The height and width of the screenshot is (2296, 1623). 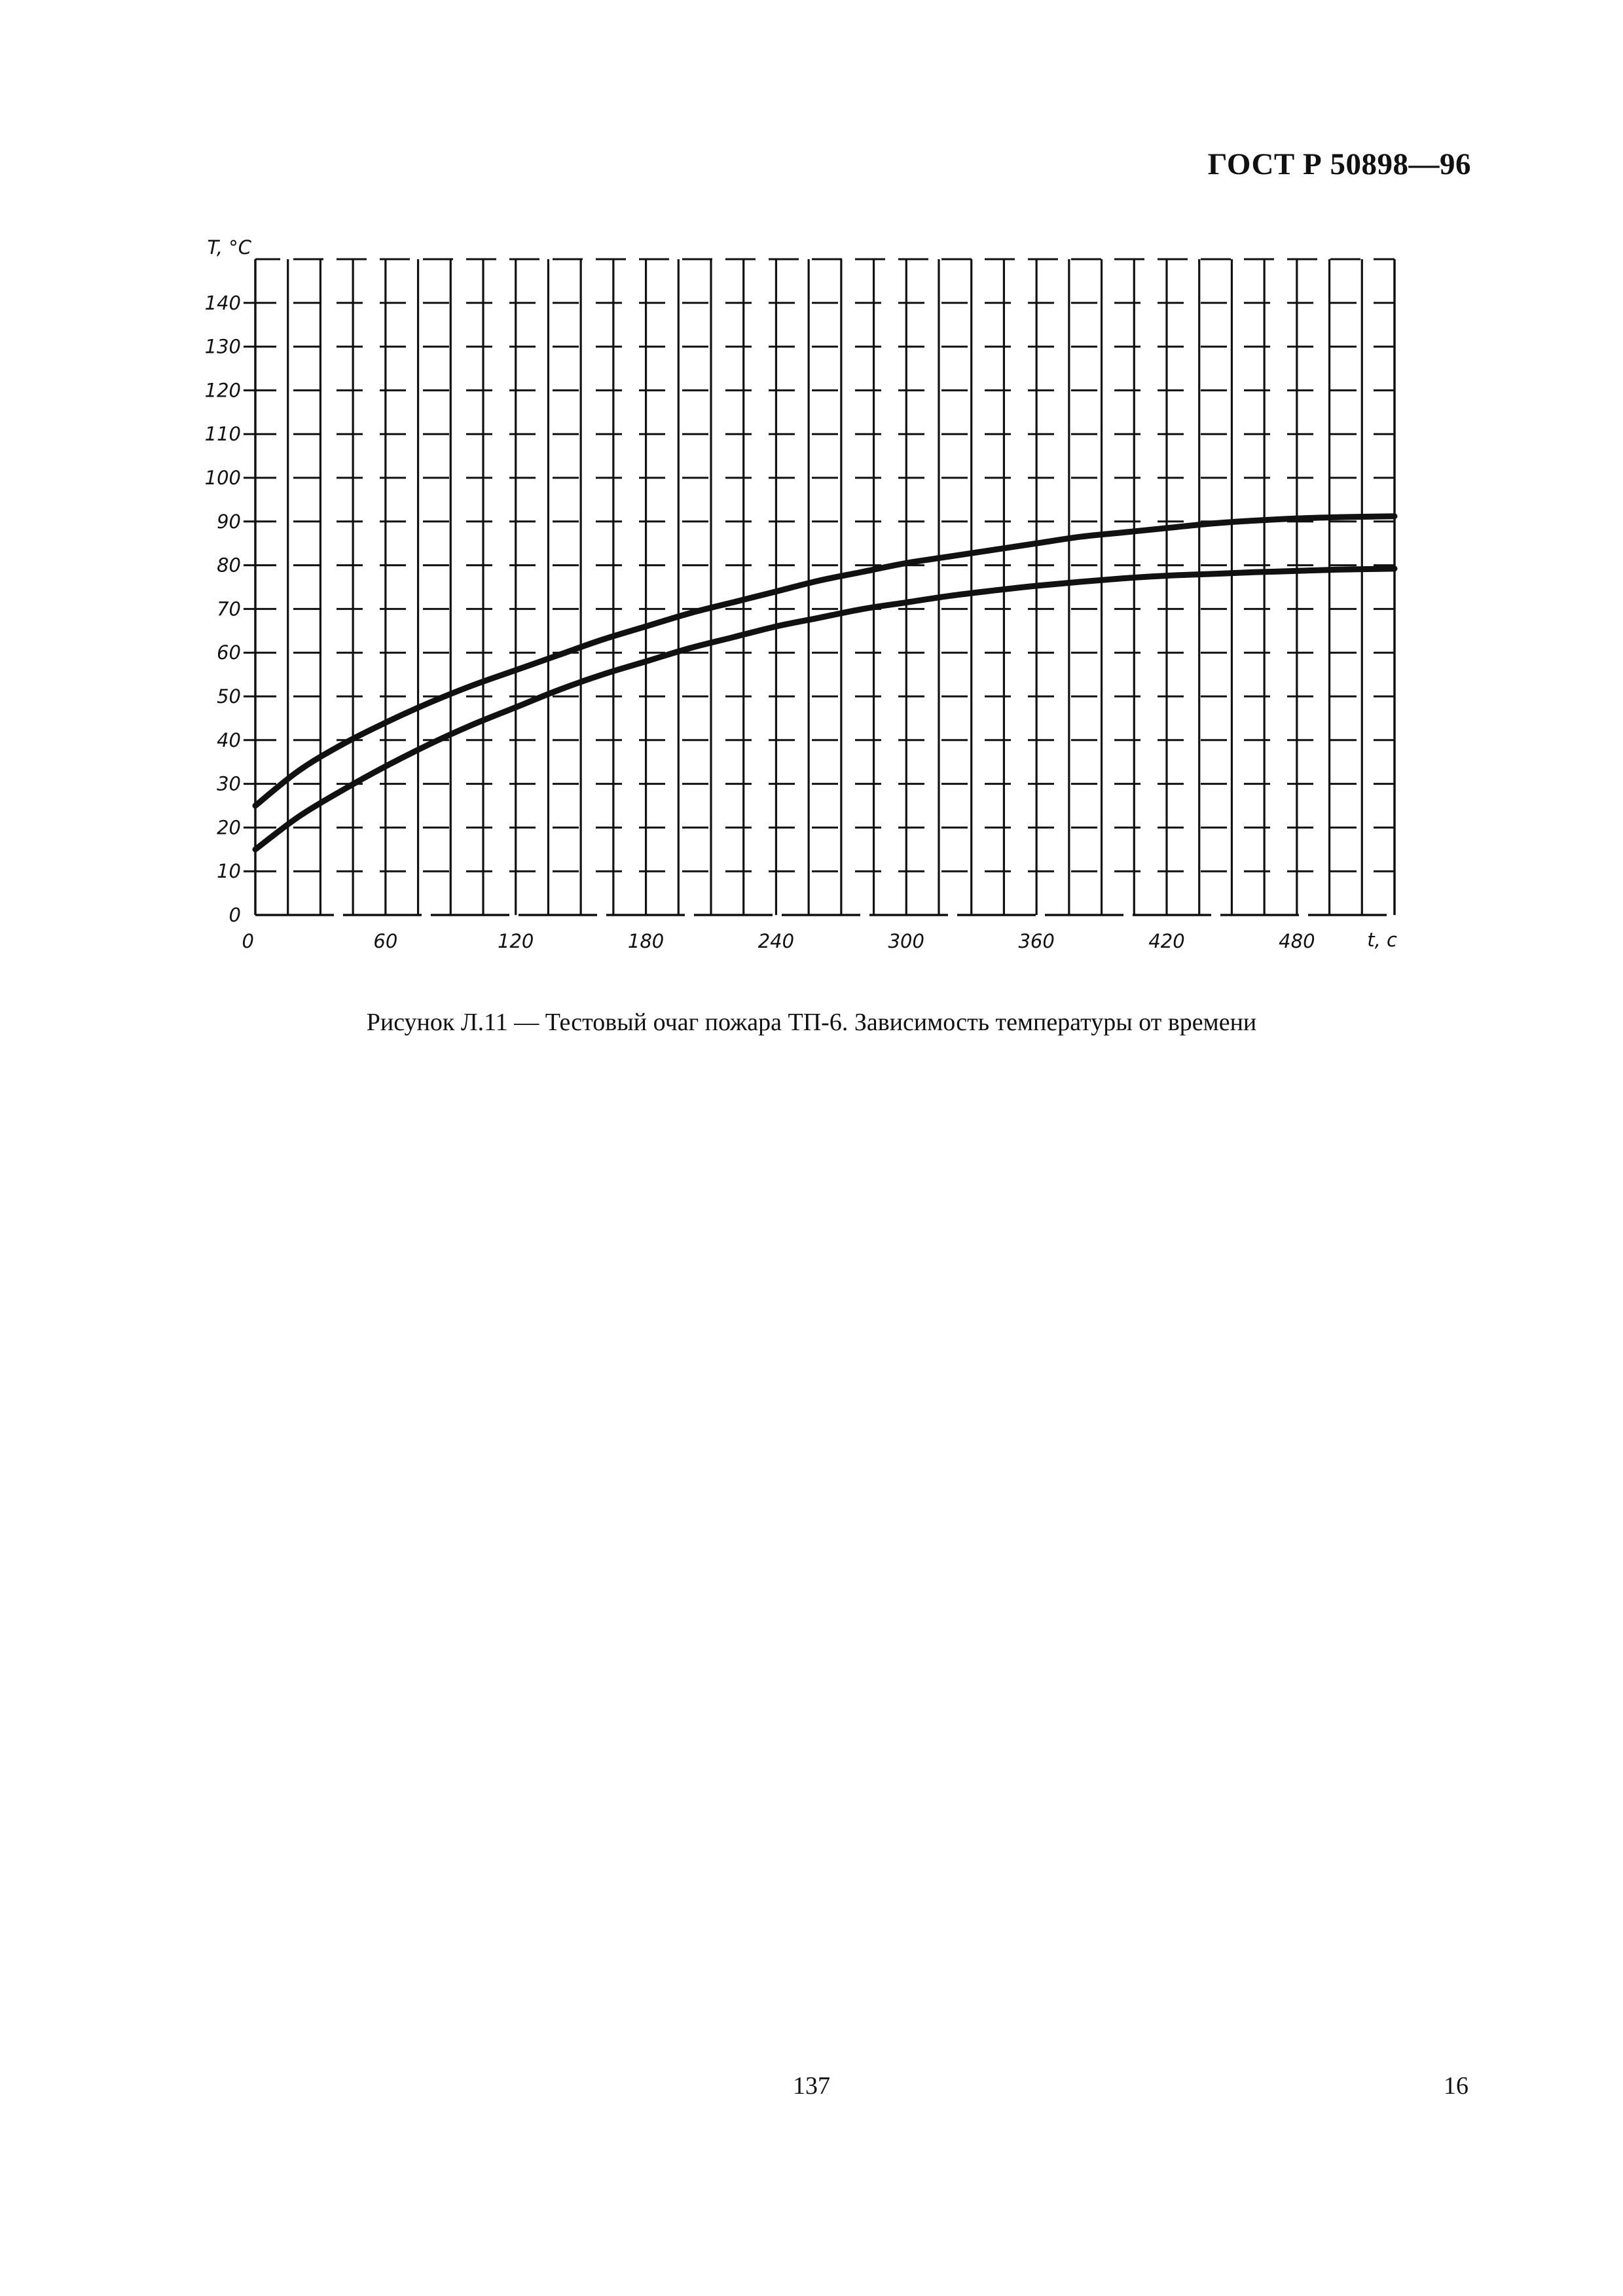 What do you see at coordinates (1339, 164) in the screenshot?
I see `document-id: ГОСТ Р 50898—96` at bounding box center [1339, 164].